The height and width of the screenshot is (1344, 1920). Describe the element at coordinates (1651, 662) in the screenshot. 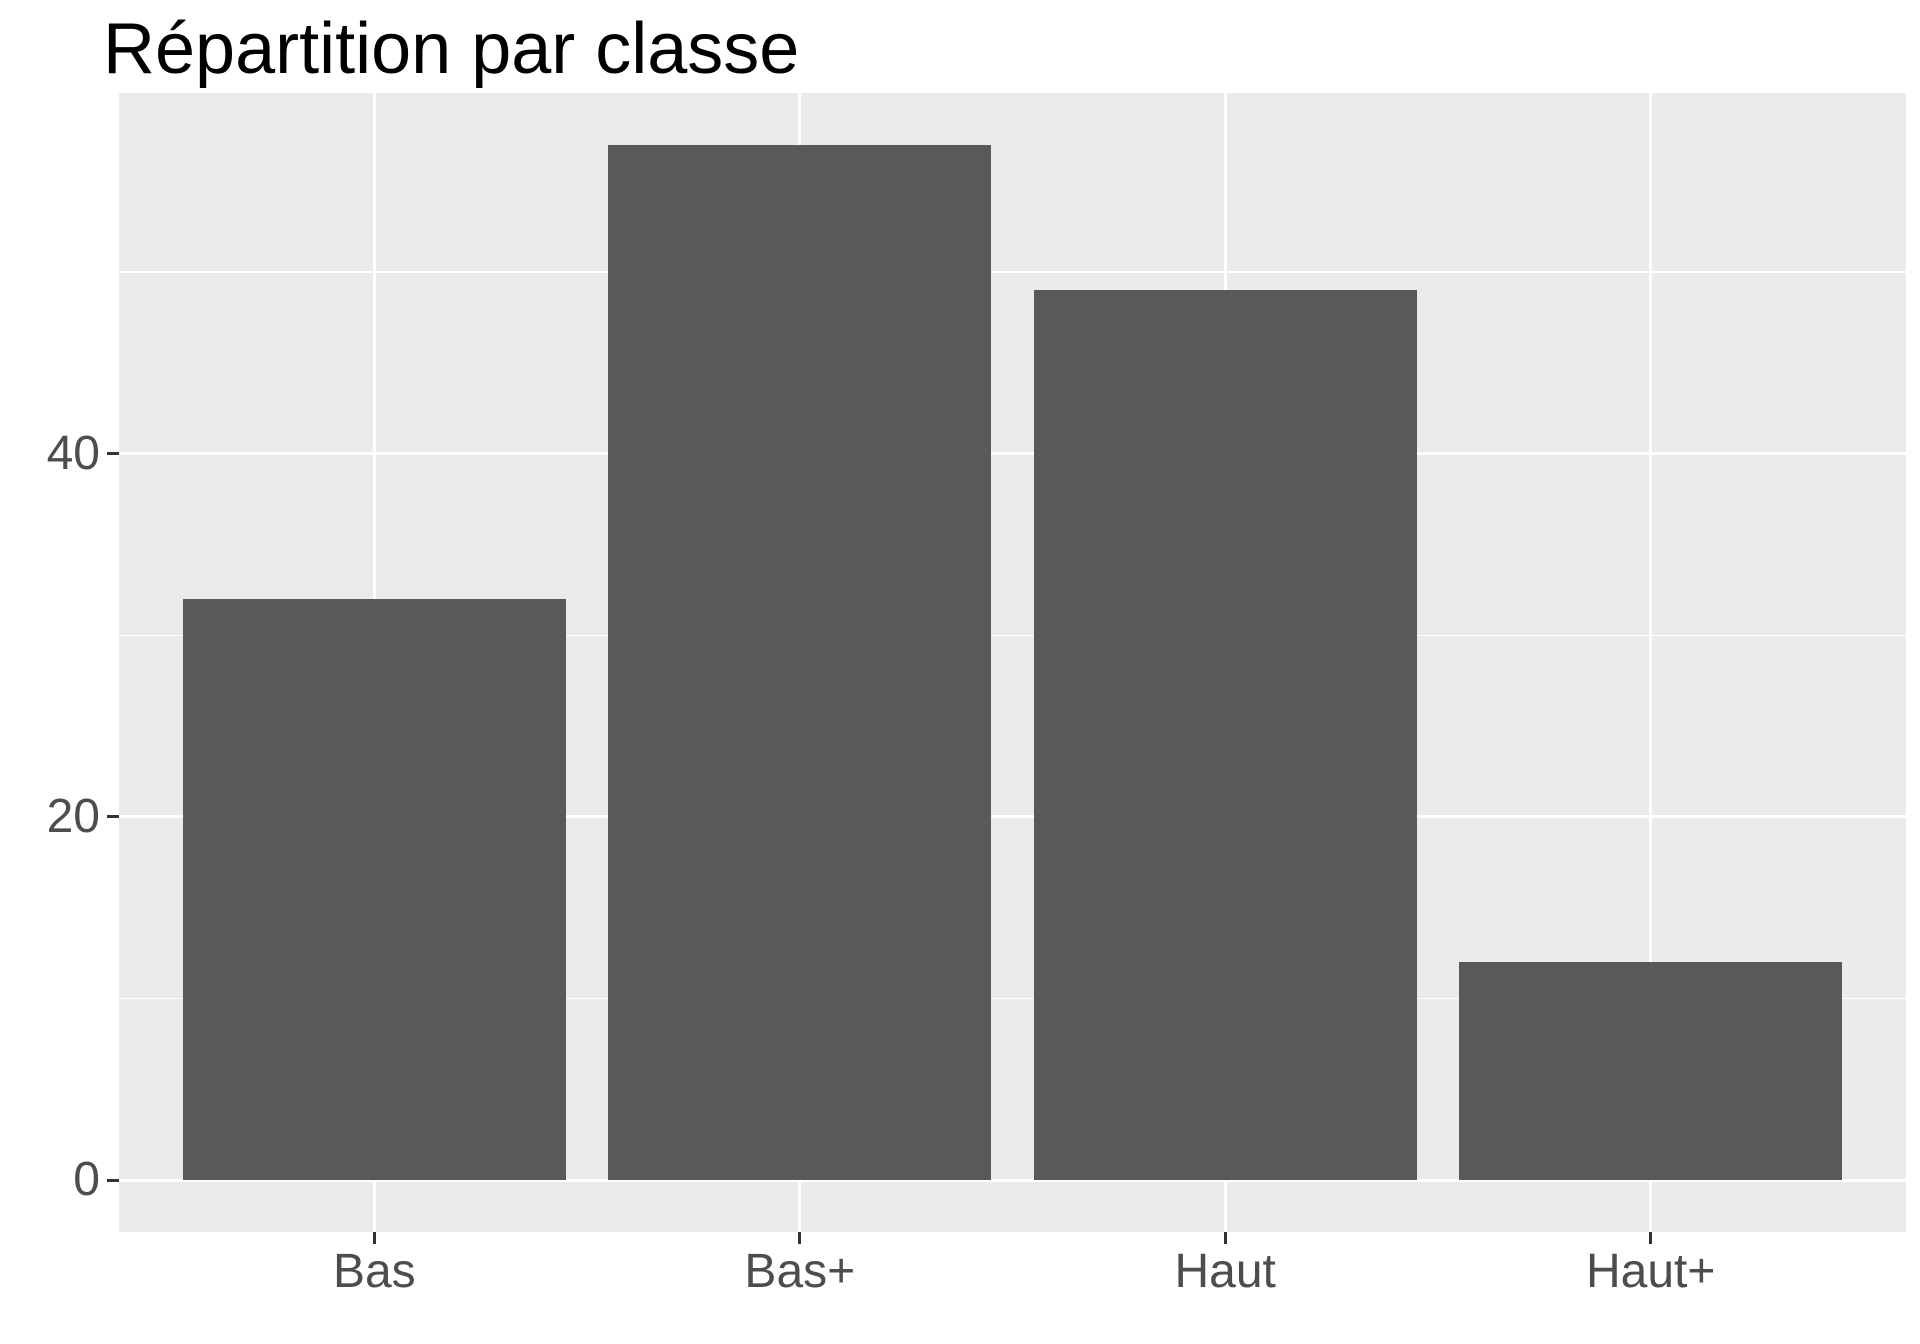

I see `gridline-major-x-hautplus` at that location.